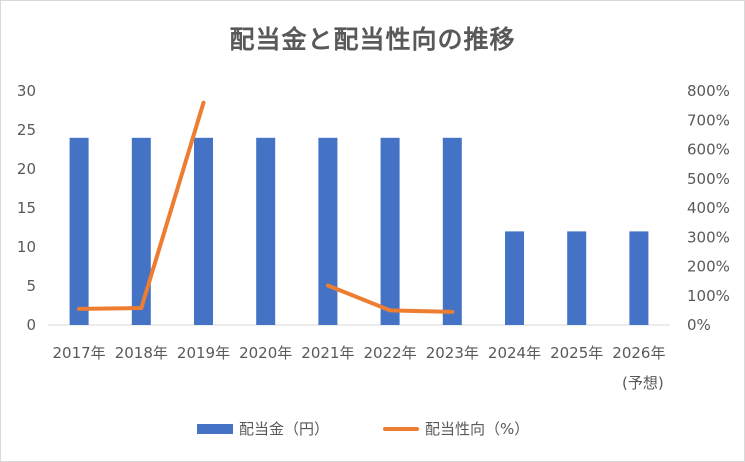 Image resolution: width=745 pixels, height=462 pixels. What do you see at coordinates (708, 179) in the screenshot?
I see `y-right-tick-label: 500%` at bounding box center [708, 179].